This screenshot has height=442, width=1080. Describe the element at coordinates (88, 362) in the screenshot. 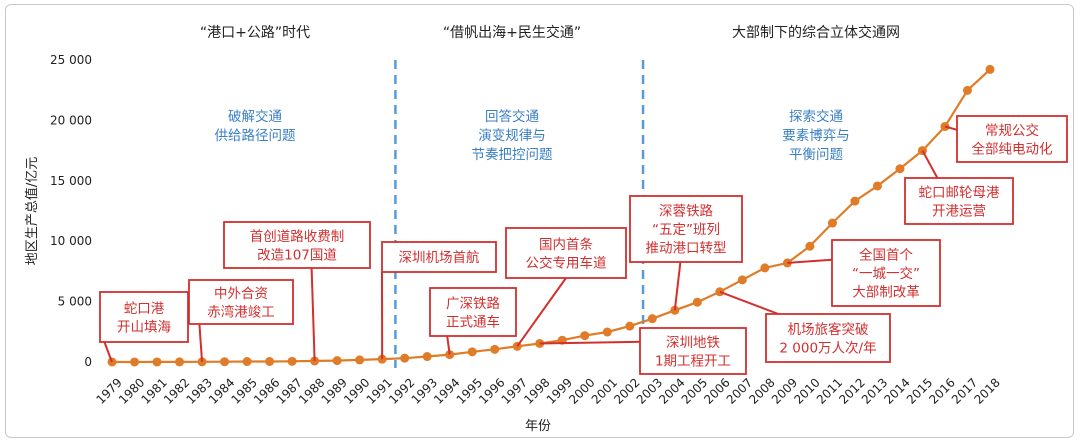

I see `y-tick-label: 0` at that location.